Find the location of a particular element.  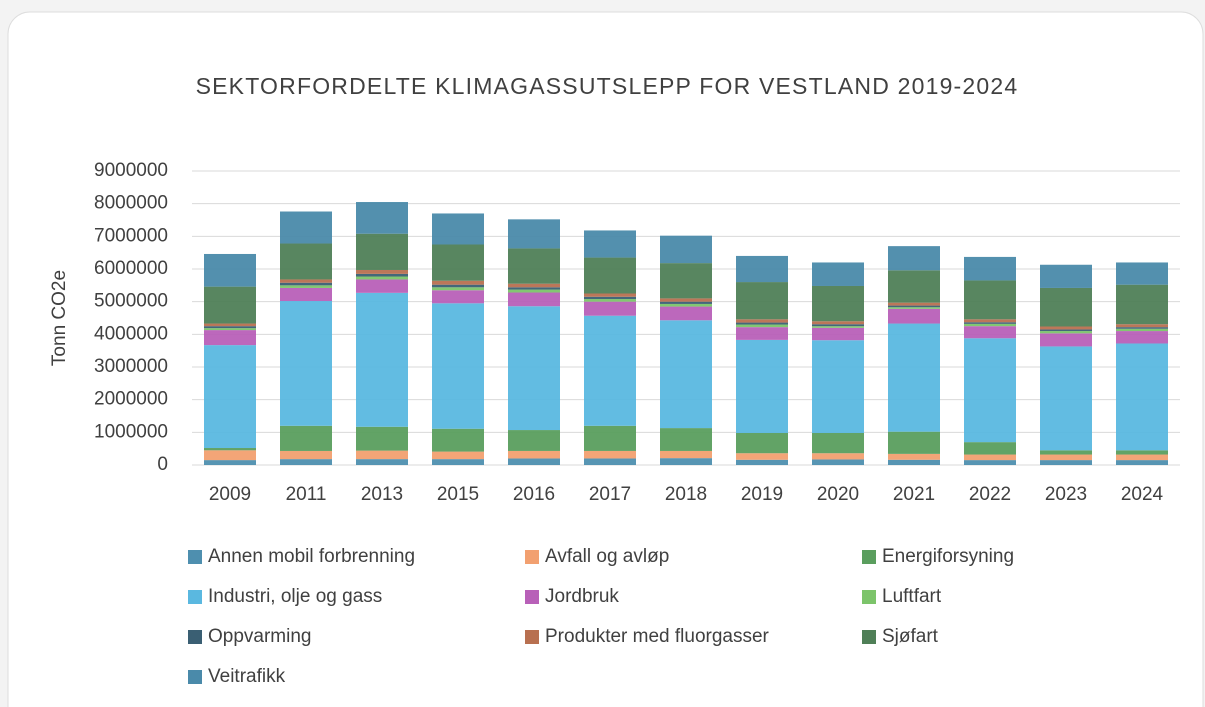

legend-label: Jordbruk is located at coordinates (582, 596).